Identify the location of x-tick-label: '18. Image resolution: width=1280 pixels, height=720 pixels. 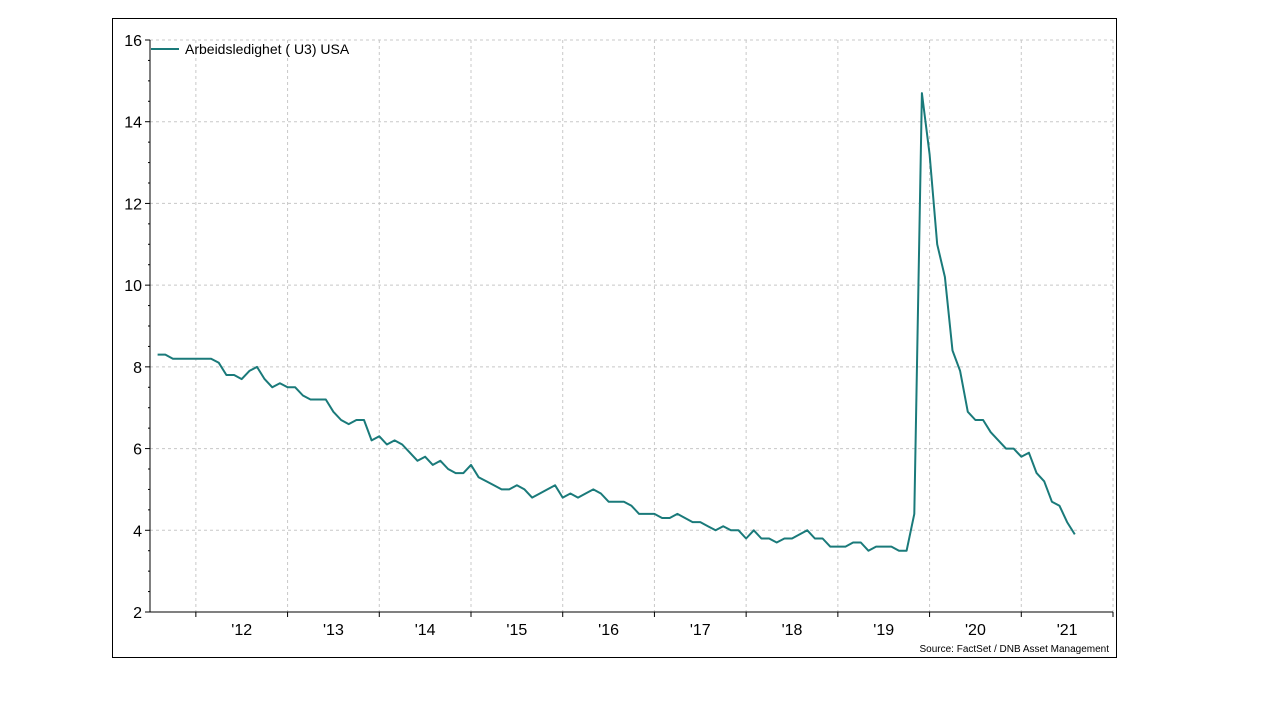
(792, 630).